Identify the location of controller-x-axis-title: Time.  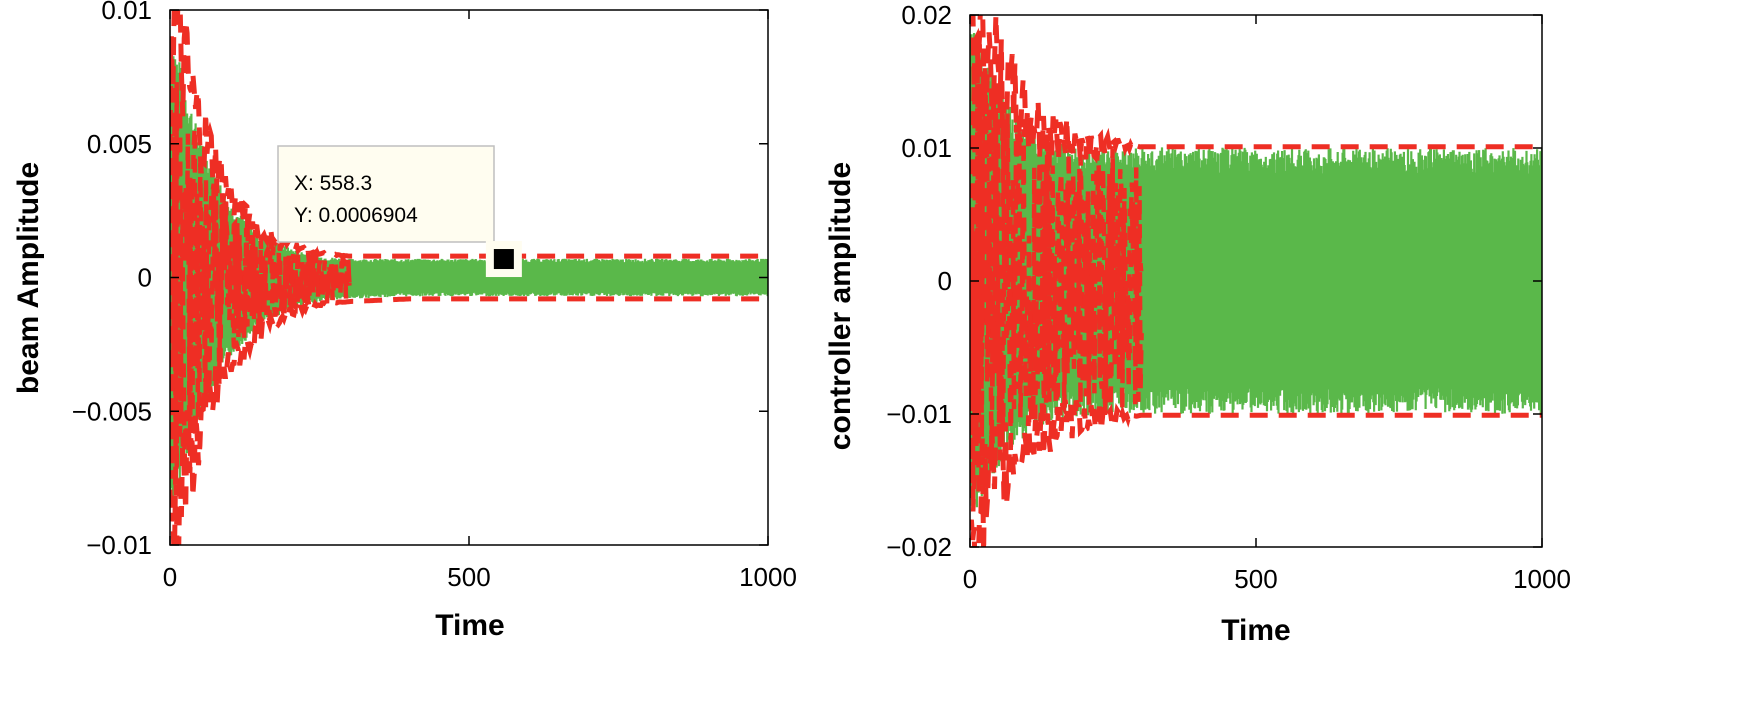
(1255, 630).